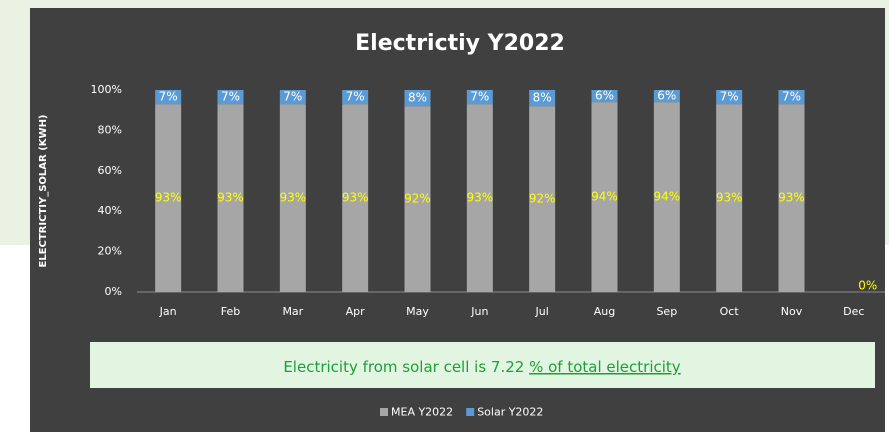 This screenshot has width=889, height=433. What do you see at coordinates (422, 412) in the screenshot?
I see `legend-label: MEA Y2022` at bounding box center [422, 412].